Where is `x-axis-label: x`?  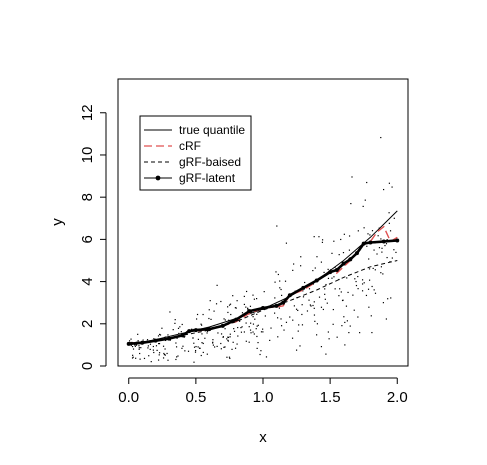
x-axis-label: x is located at coordinates (263, 437).